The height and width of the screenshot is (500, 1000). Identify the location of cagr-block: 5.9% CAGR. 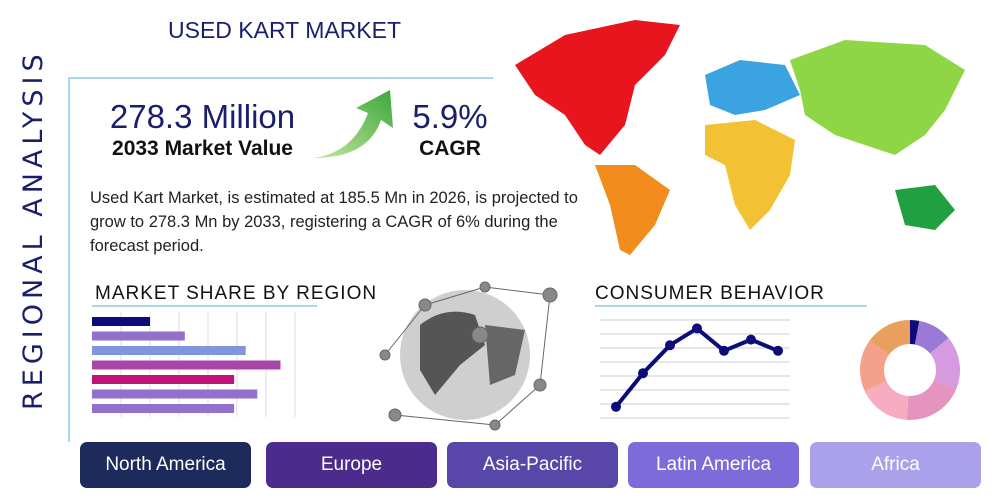
(450, 130).